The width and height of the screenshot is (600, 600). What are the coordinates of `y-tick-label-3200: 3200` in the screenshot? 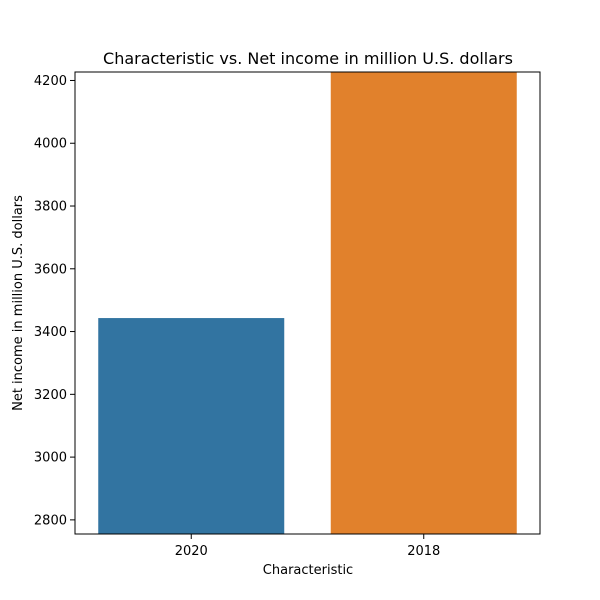 It's located at (50, 395).